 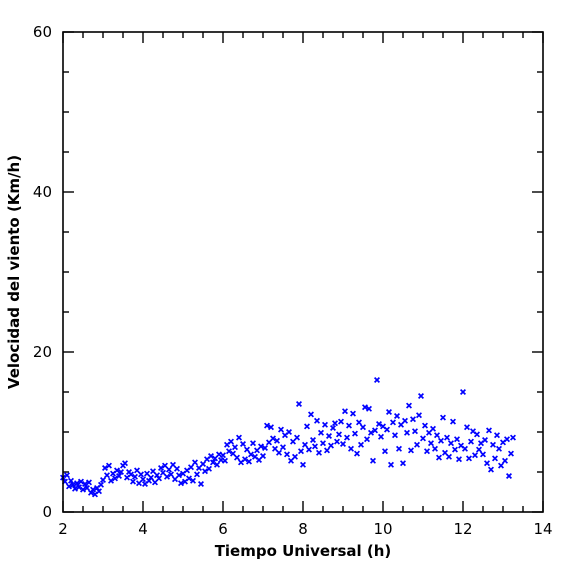 What do you see at coordinates (42, 272) in the screenshot?
I see `y-tick-labels: 0 20 40 60` at bounding box center [42, 272].